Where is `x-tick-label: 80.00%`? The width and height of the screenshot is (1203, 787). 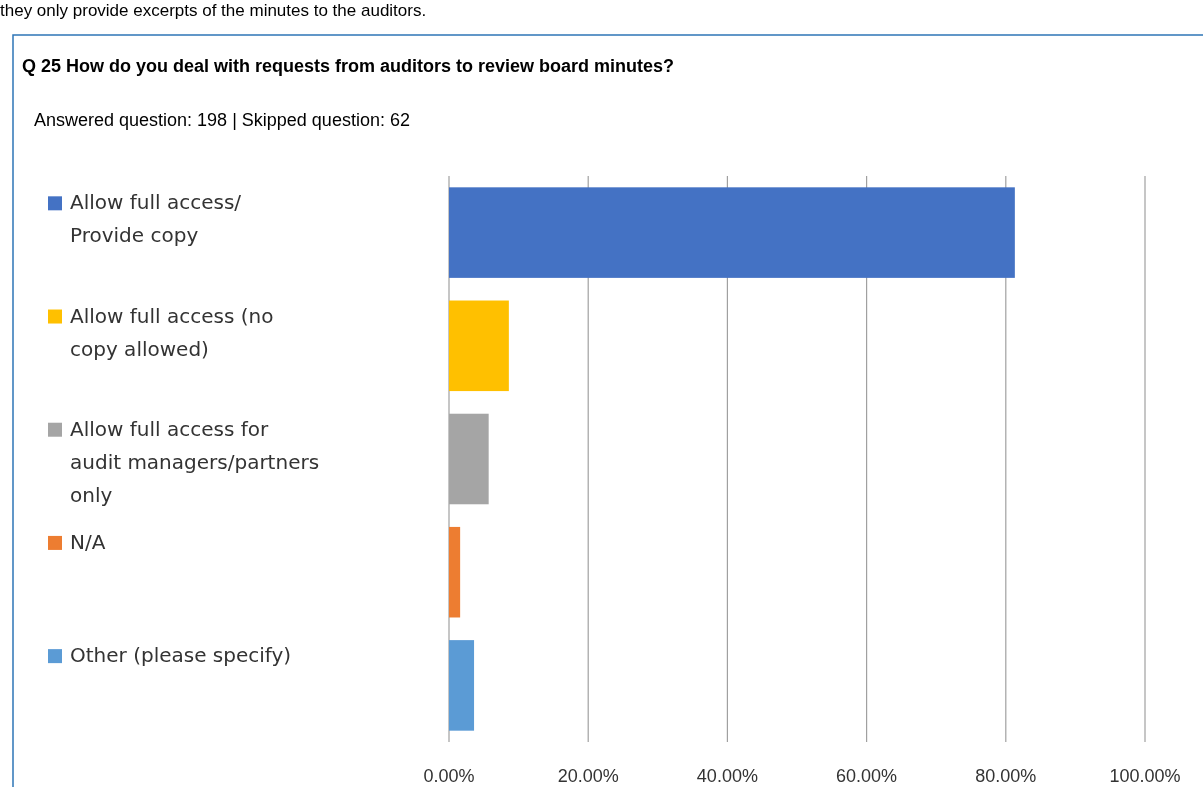 x-tick-label: 80.00% is located at coordinates (1006, 776).